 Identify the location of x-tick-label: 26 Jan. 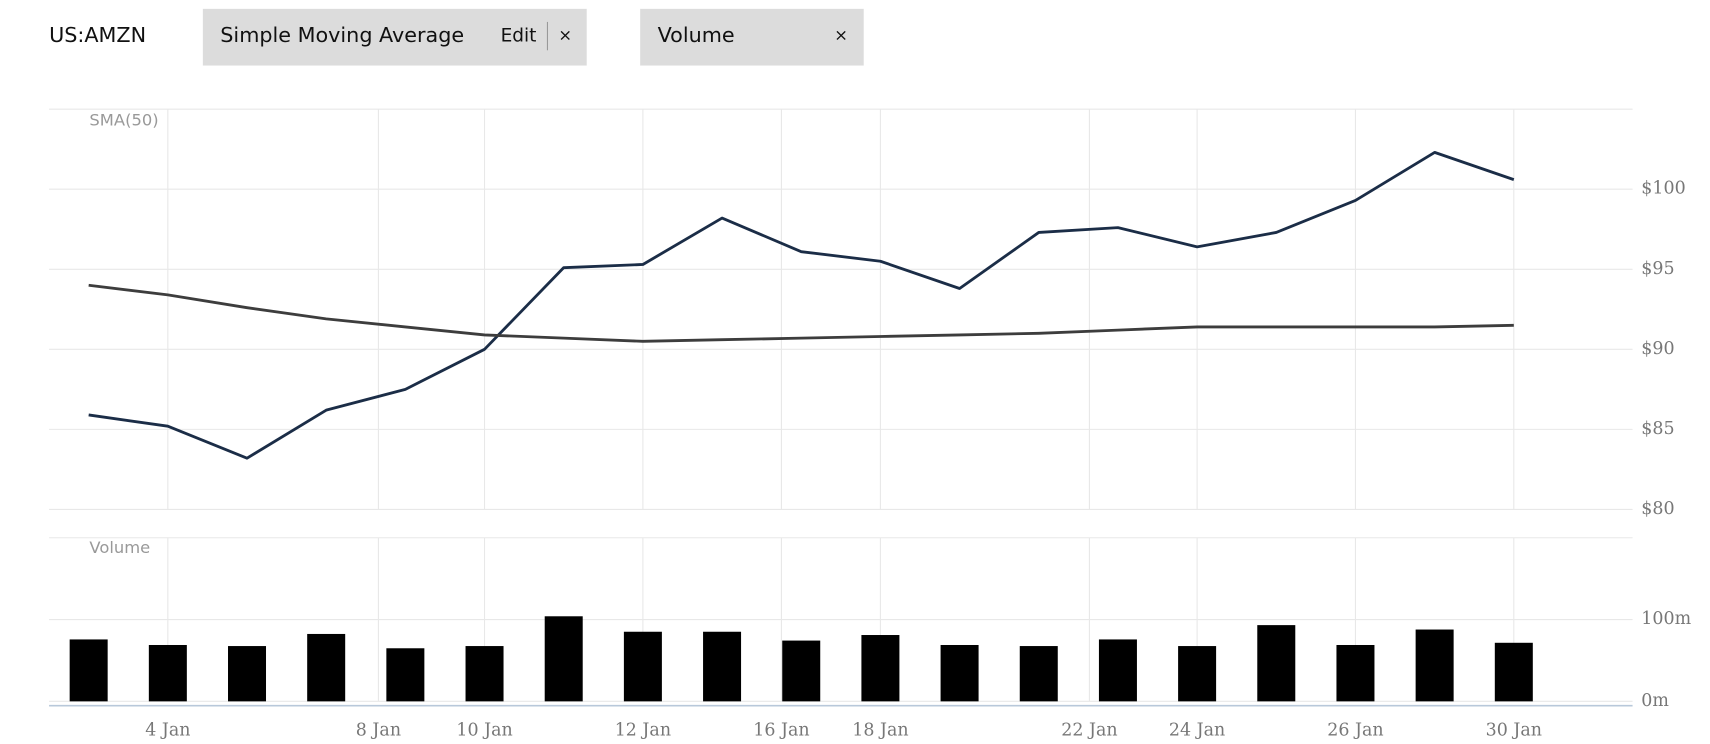
(1355, 730).